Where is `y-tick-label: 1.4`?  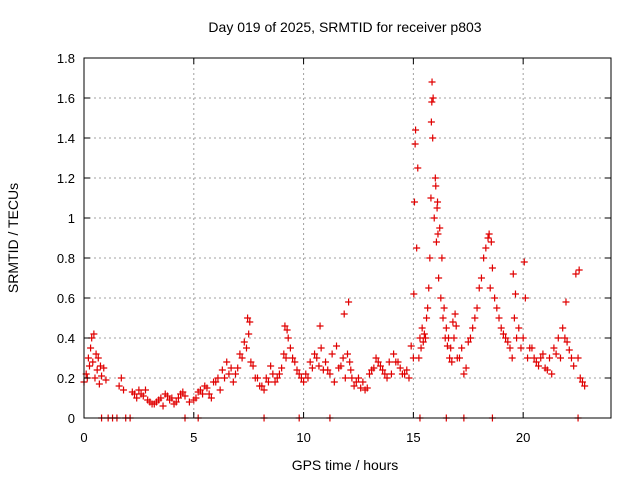 y-tick-label: 1.4 is located at coordinates (66, 138).